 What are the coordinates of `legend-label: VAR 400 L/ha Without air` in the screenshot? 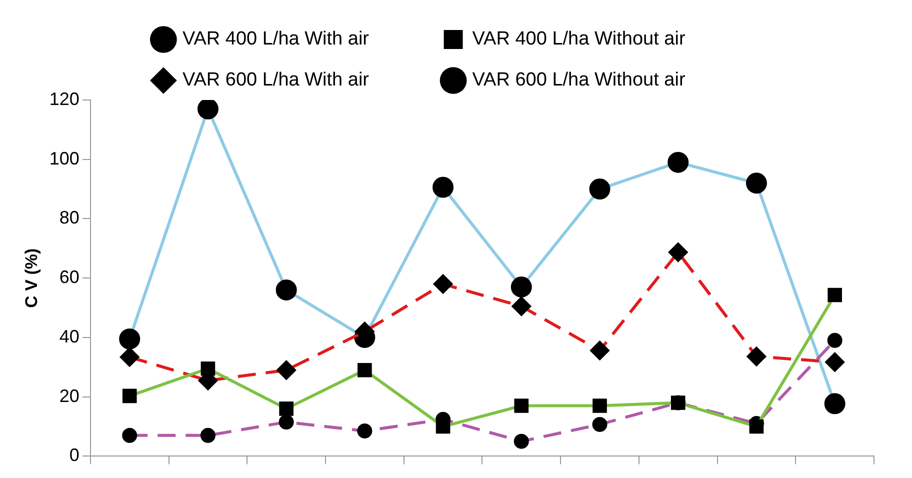 It's located at (605, 39).